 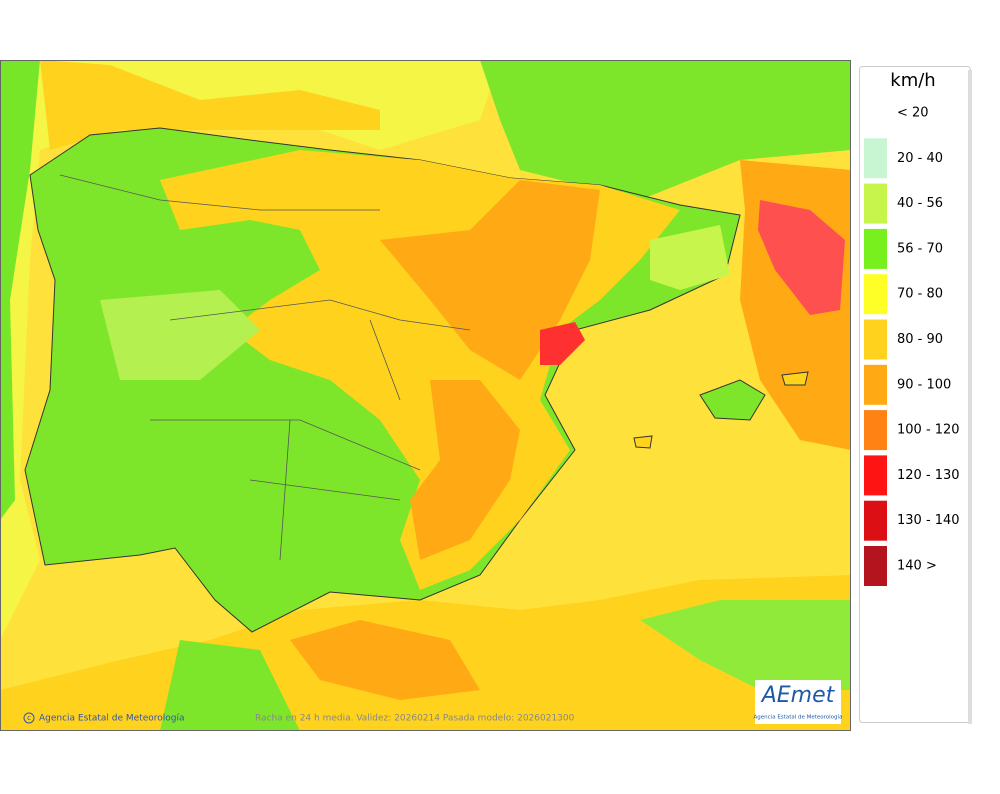 What do you see at coordinates (920, 203) in the screenshot?
I see `legend-label: 40 - 56` at bounding box center [920, 203].